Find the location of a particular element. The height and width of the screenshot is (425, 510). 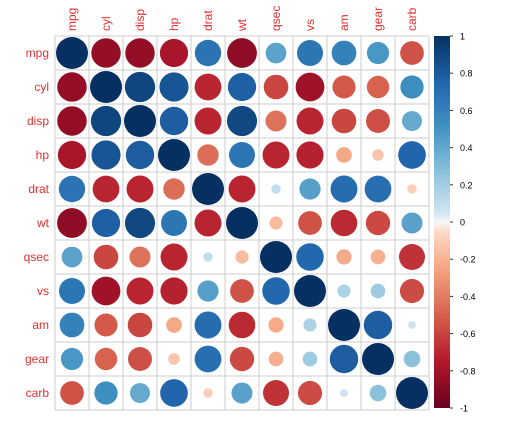

corr-circle-mpg-carb is located at coordinates (412, 53).